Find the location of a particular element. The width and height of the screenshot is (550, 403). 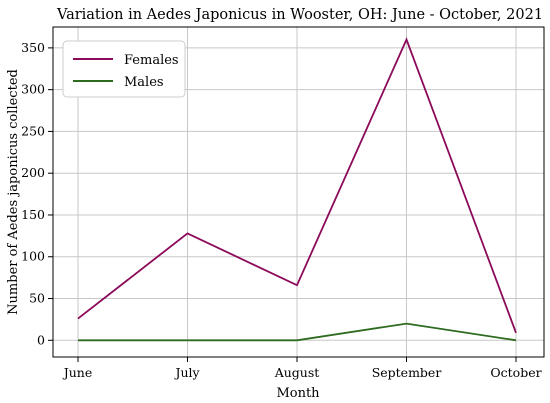

y-tick-label: 50 is located at coordinates (37, 298).